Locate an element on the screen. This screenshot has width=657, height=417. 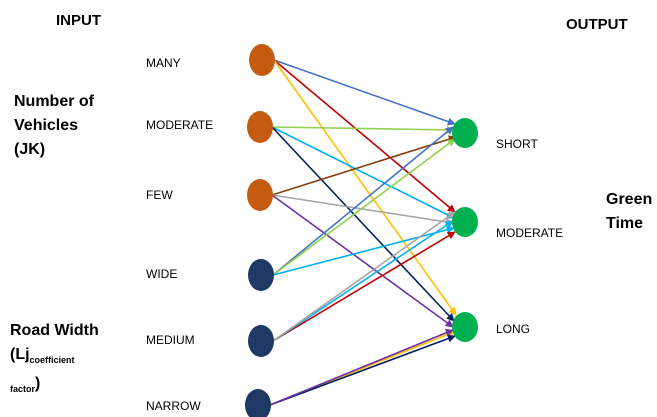
input-node-many is located at coordinates (262, 60).